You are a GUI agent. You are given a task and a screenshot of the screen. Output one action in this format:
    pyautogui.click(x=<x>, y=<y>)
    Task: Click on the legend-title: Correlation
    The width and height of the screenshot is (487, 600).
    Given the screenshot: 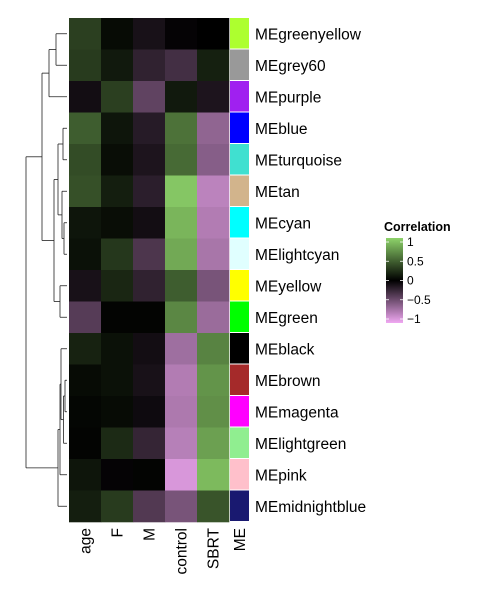 What is the action you would take?
    pyautogui.click(x=417, y=227)
    